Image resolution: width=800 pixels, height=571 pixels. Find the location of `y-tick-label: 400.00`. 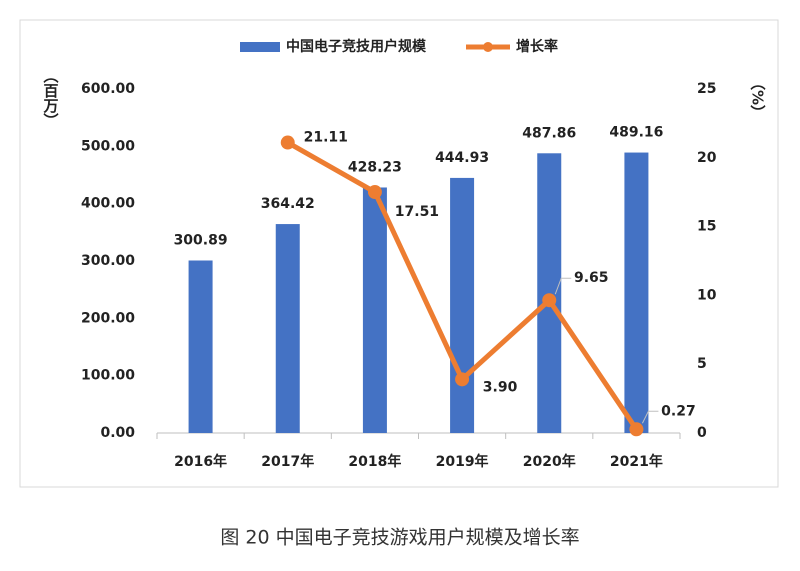

y-tick-label: 400.00 is located at coordinates (108, 204).